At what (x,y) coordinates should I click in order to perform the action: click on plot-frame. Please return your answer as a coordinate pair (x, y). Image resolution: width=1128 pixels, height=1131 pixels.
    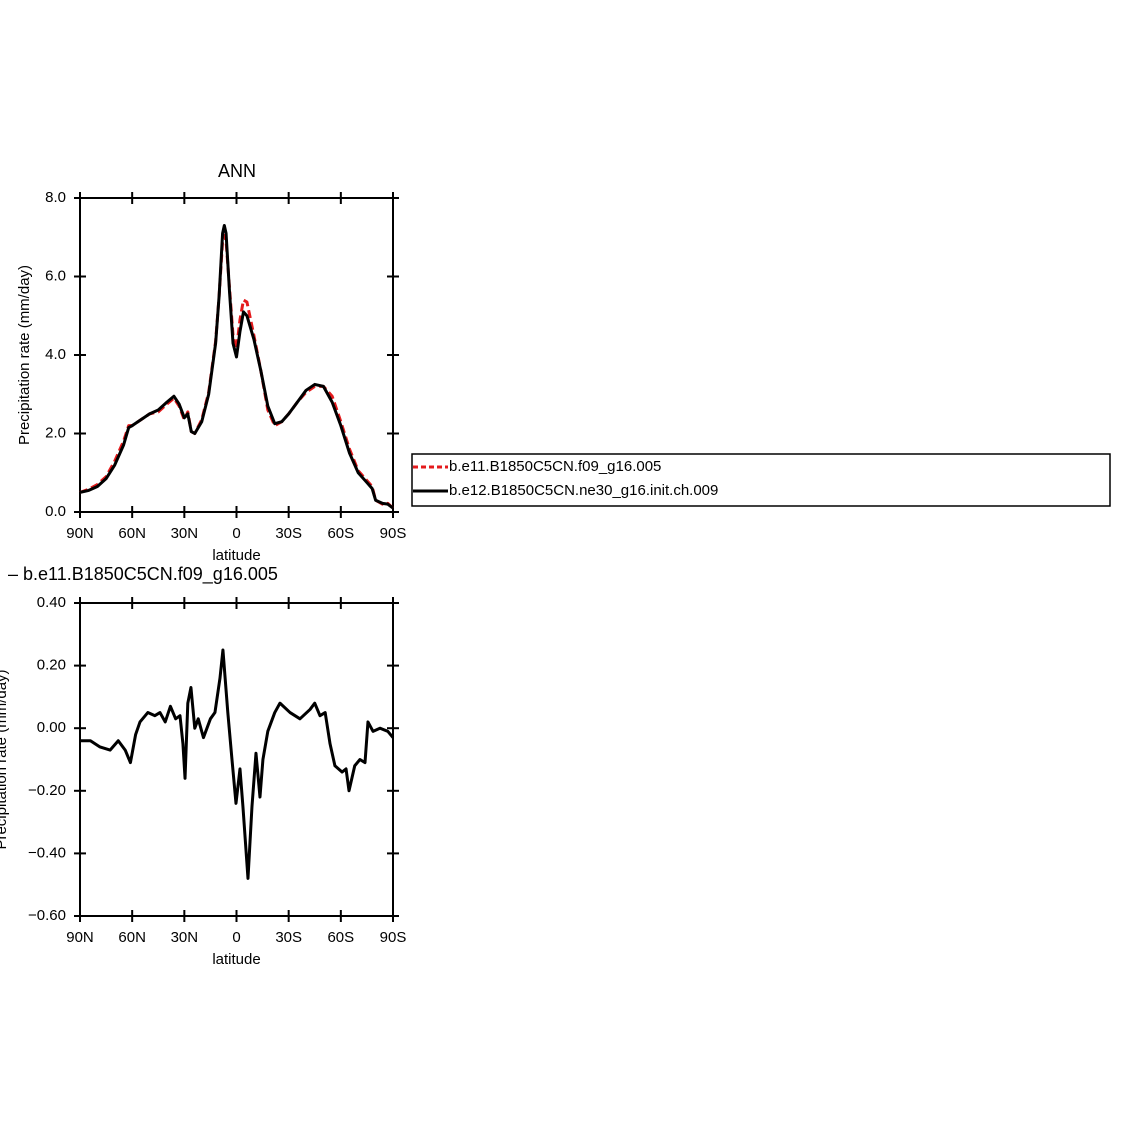
    Looking at the image, I should click on (236, 759).